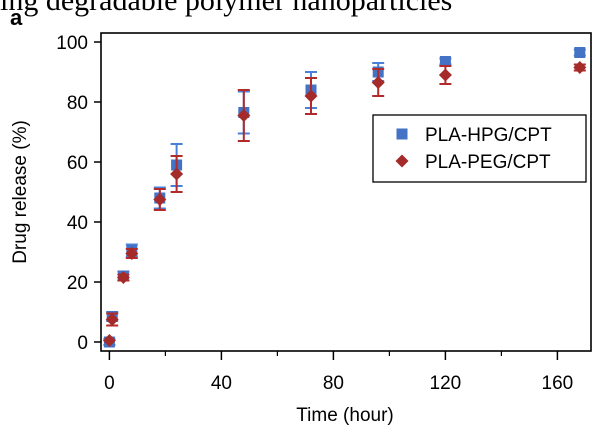 Image resolution: width=593 pixels, height=432 pixels. I want to click on x-tick-label: 40, so click(221, 383).